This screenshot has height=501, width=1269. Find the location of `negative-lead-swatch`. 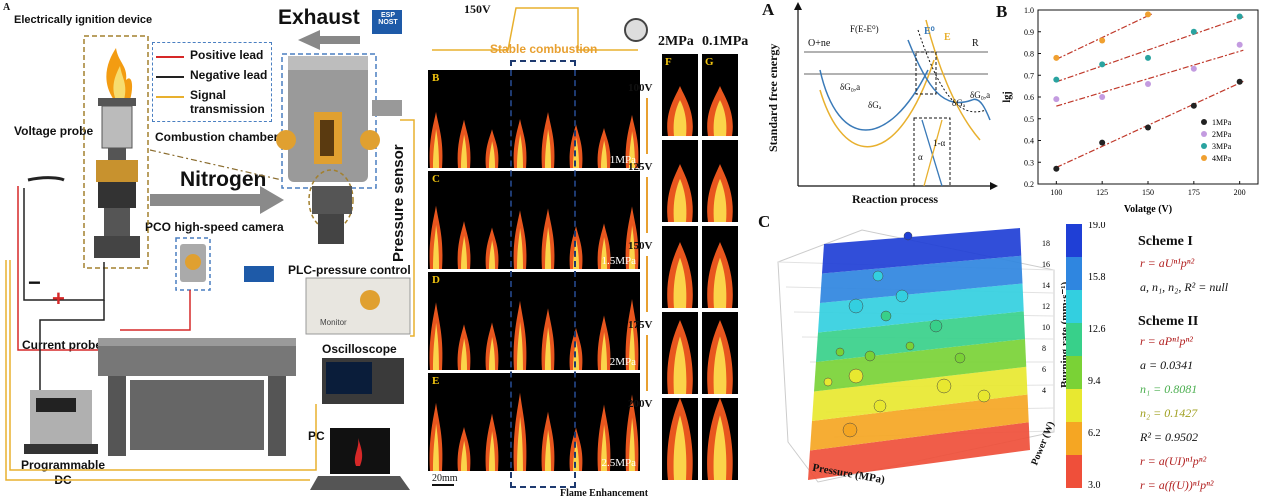

negative-lead-swatch is located at coordinates (170, 77).